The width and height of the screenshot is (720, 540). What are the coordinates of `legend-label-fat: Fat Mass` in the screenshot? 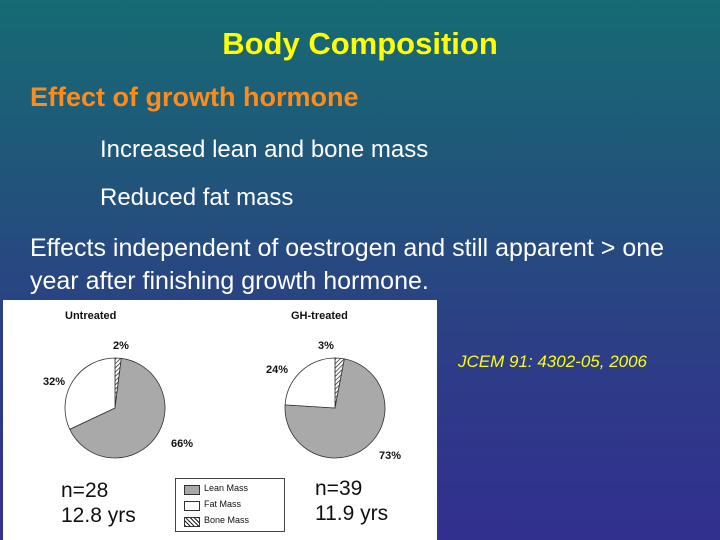 It's located at (223, 504).